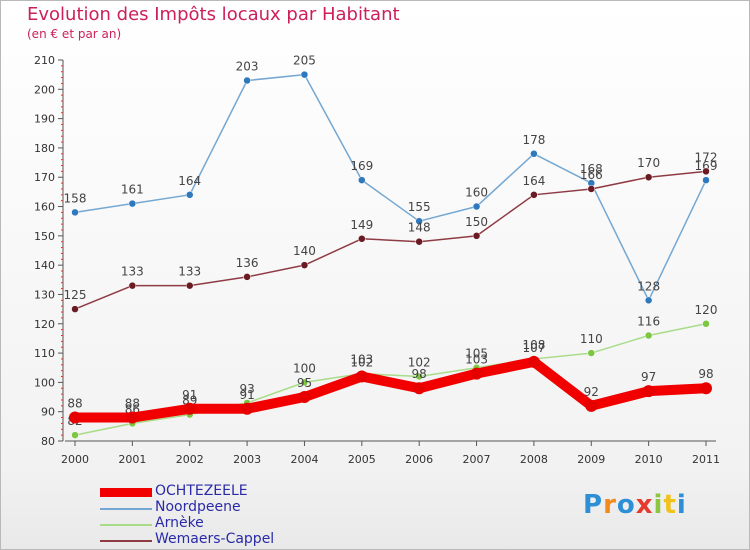  I want to click on y-tick-label: 100, so click(44, 382).